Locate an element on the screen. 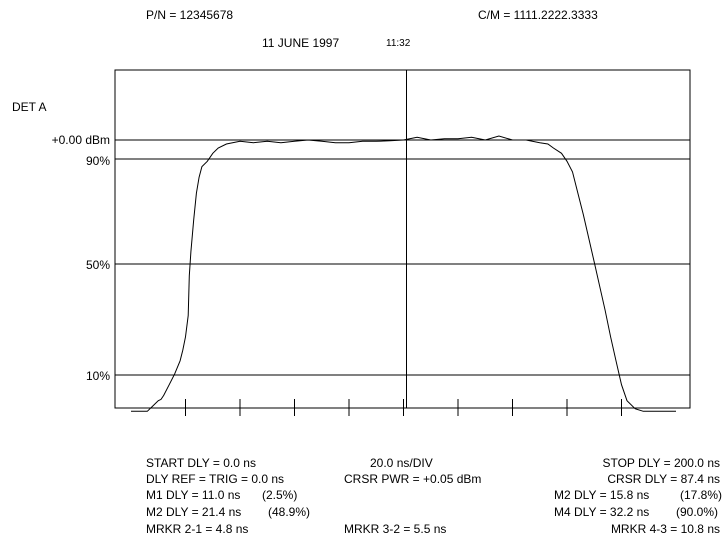  y-label-10: 10% is located at coordinates (97, 376).